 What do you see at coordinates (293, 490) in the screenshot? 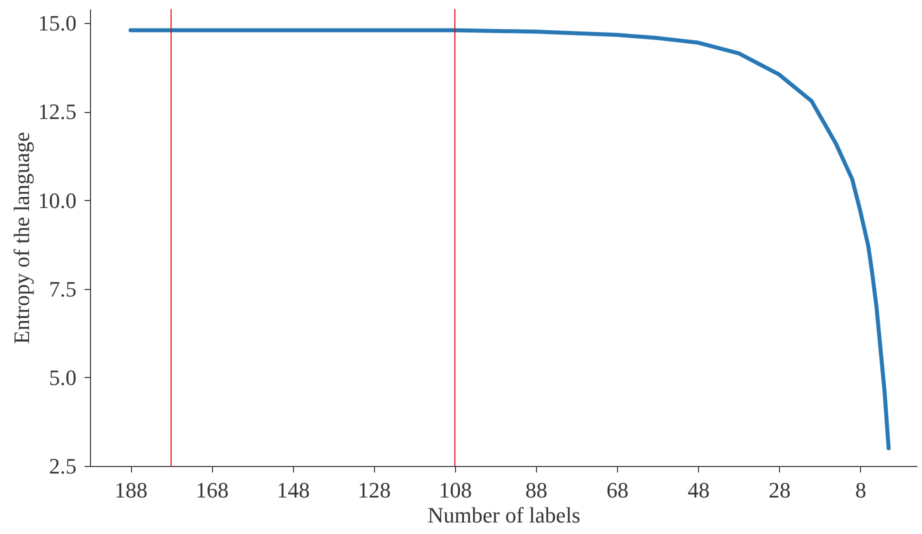
I see `x-tick-label: 148` at bounding box center [293, 490].